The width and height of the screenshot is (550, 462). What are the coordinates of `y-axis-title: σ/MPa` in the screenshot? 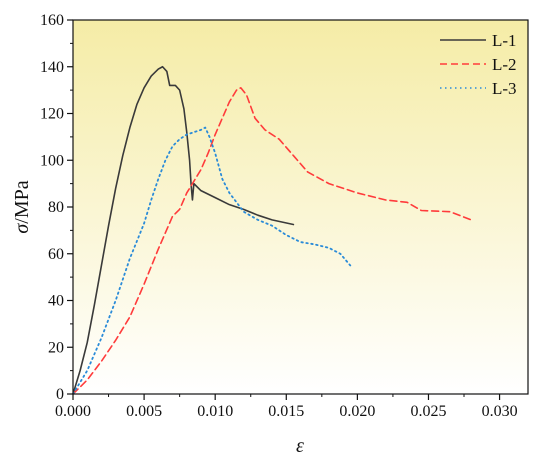 It's located at (22, 206).